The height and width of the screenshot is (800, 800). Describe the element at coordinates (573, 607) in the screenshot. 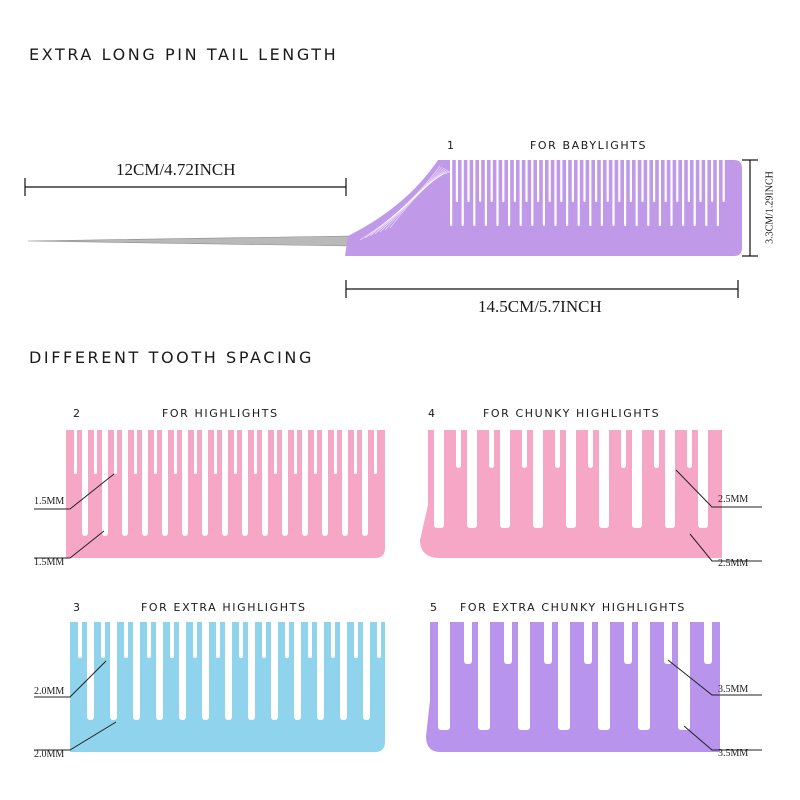

I see `comb-5-label: FOR EXTRA CHUNKY HIGHLIGHTS` at that location.